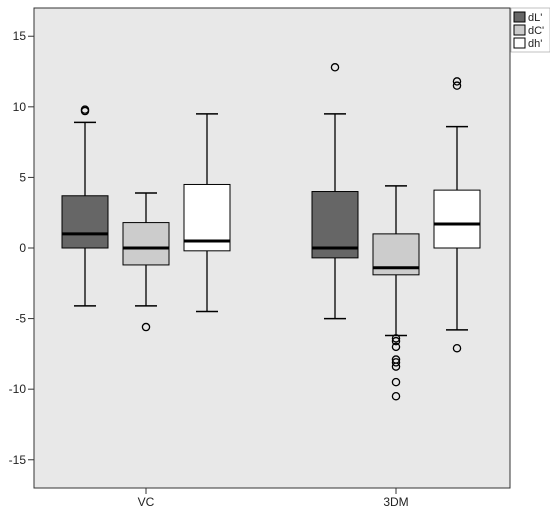 Image resolution: width=550 pixels, height=514 pixels. I want to click on y-tick-label: 15, so click(20, 36).